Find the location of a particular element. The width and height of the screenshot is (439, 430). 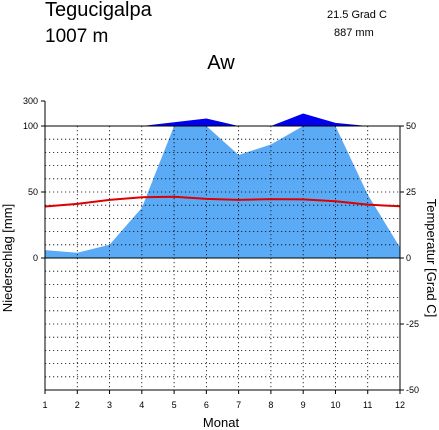

x-tick-label: 3 is located at coordinates (109, 405).